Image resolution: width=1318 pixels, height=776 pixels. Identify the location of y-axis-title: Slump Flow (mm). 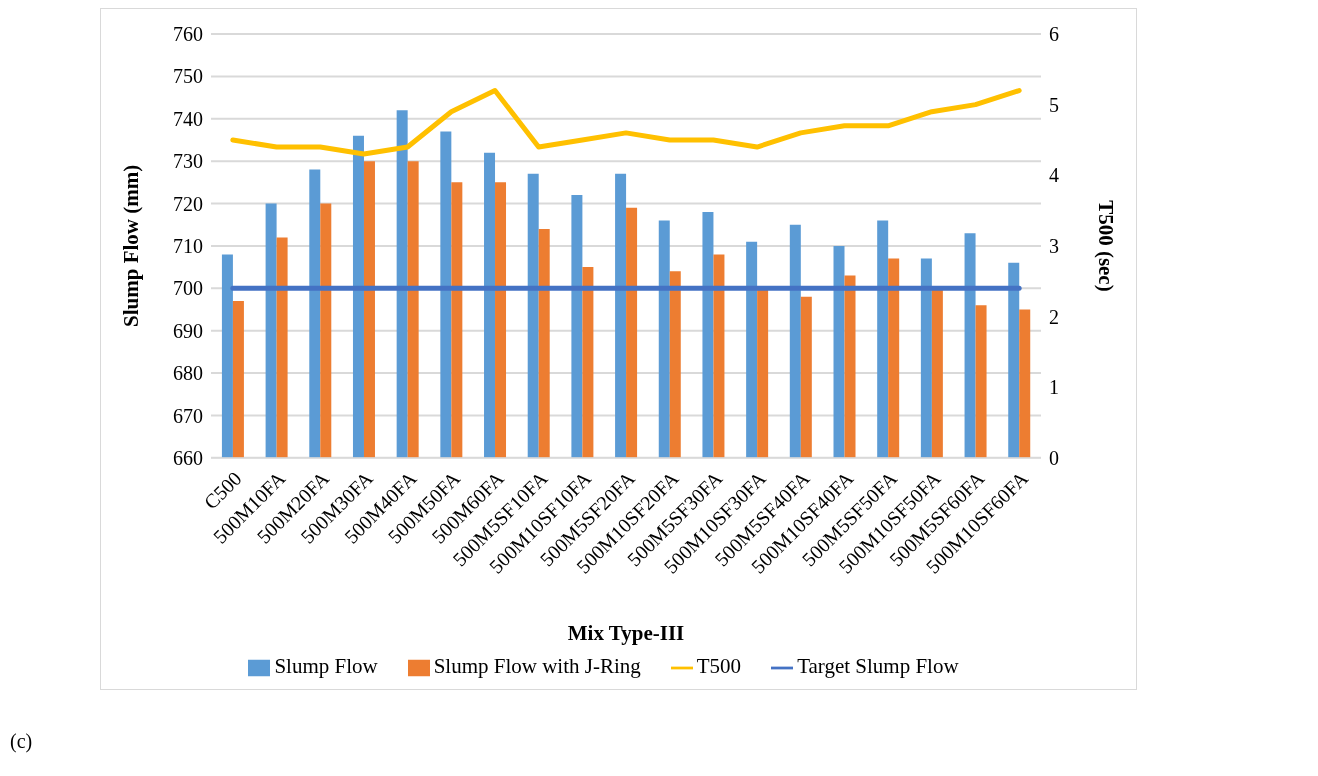
(131, 245).